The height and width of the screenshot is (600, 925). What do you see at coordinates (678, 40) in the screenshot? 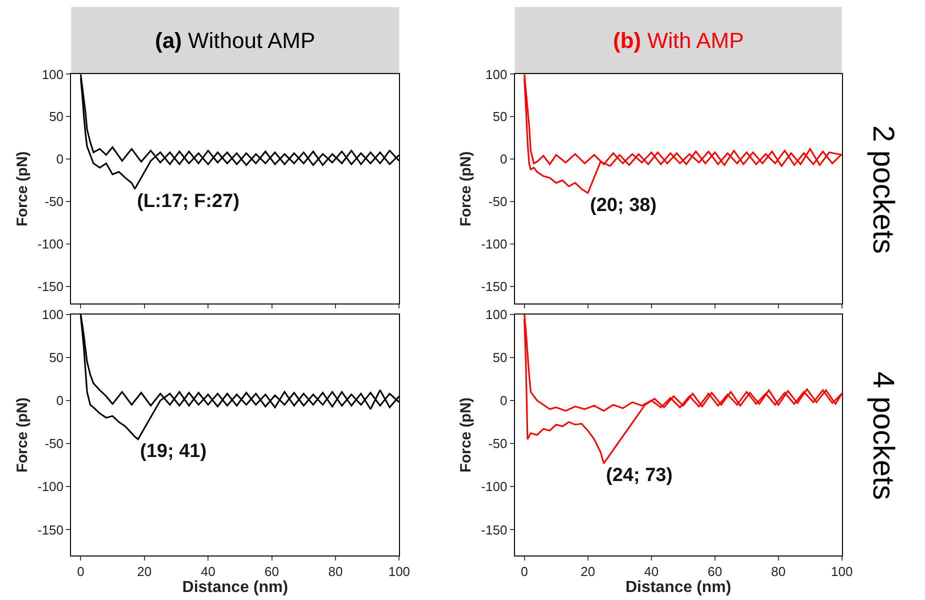
I see `chart-title: (b) With AMP` at bounding box center [678, 40].